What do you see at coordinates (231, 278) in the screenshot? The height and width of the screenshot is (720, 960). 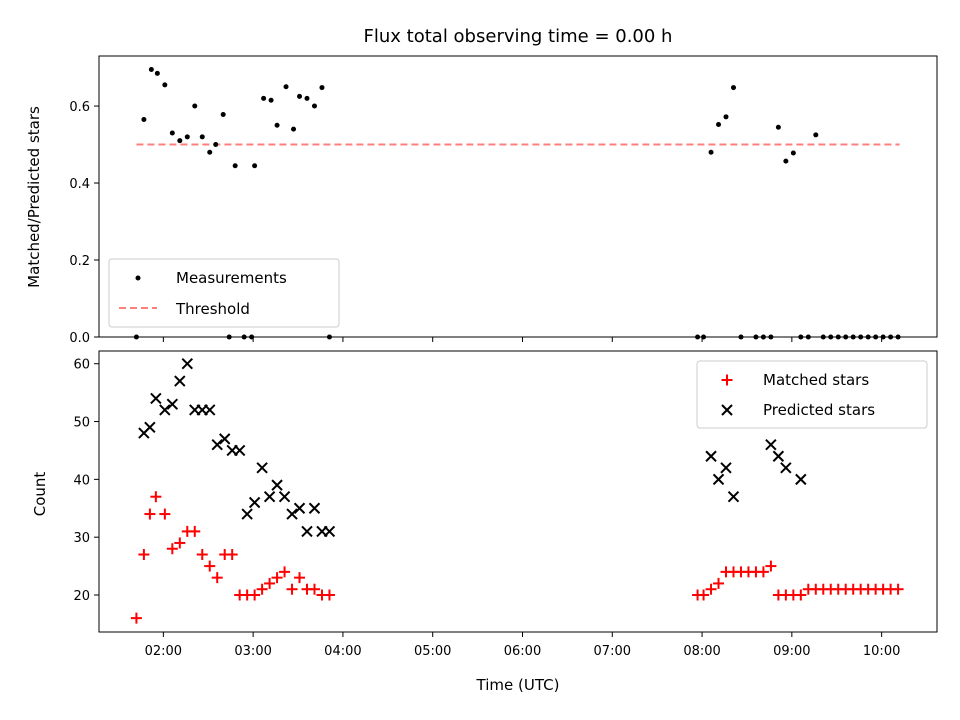 I see `legend-measurements-label: Measurements` at bounding box center [231, 278].